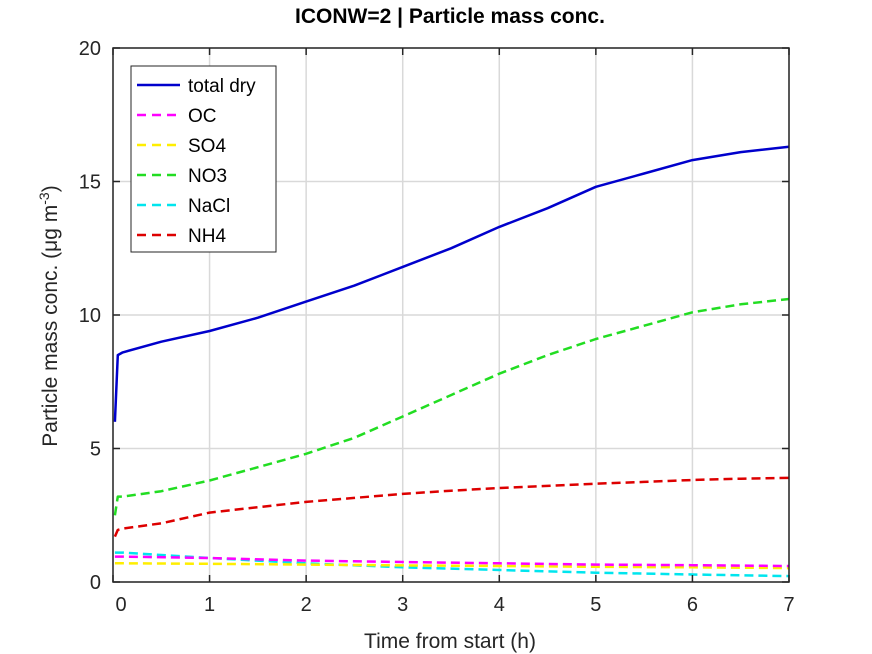 Image resolution: width=872 pixels, height=654 pixels. I want to click on series-line-oc, so click(452, 561).